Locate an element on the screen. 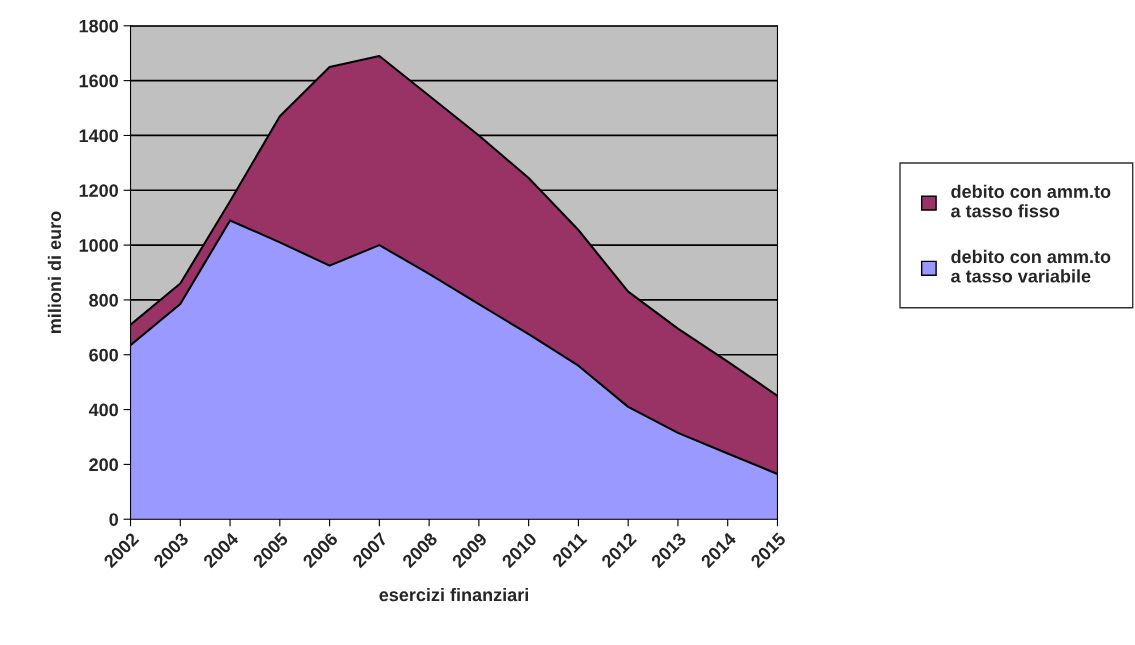 This screenshot has width=1135, height=645. y-tick-label: 800 is located at coordinates (103, 300).